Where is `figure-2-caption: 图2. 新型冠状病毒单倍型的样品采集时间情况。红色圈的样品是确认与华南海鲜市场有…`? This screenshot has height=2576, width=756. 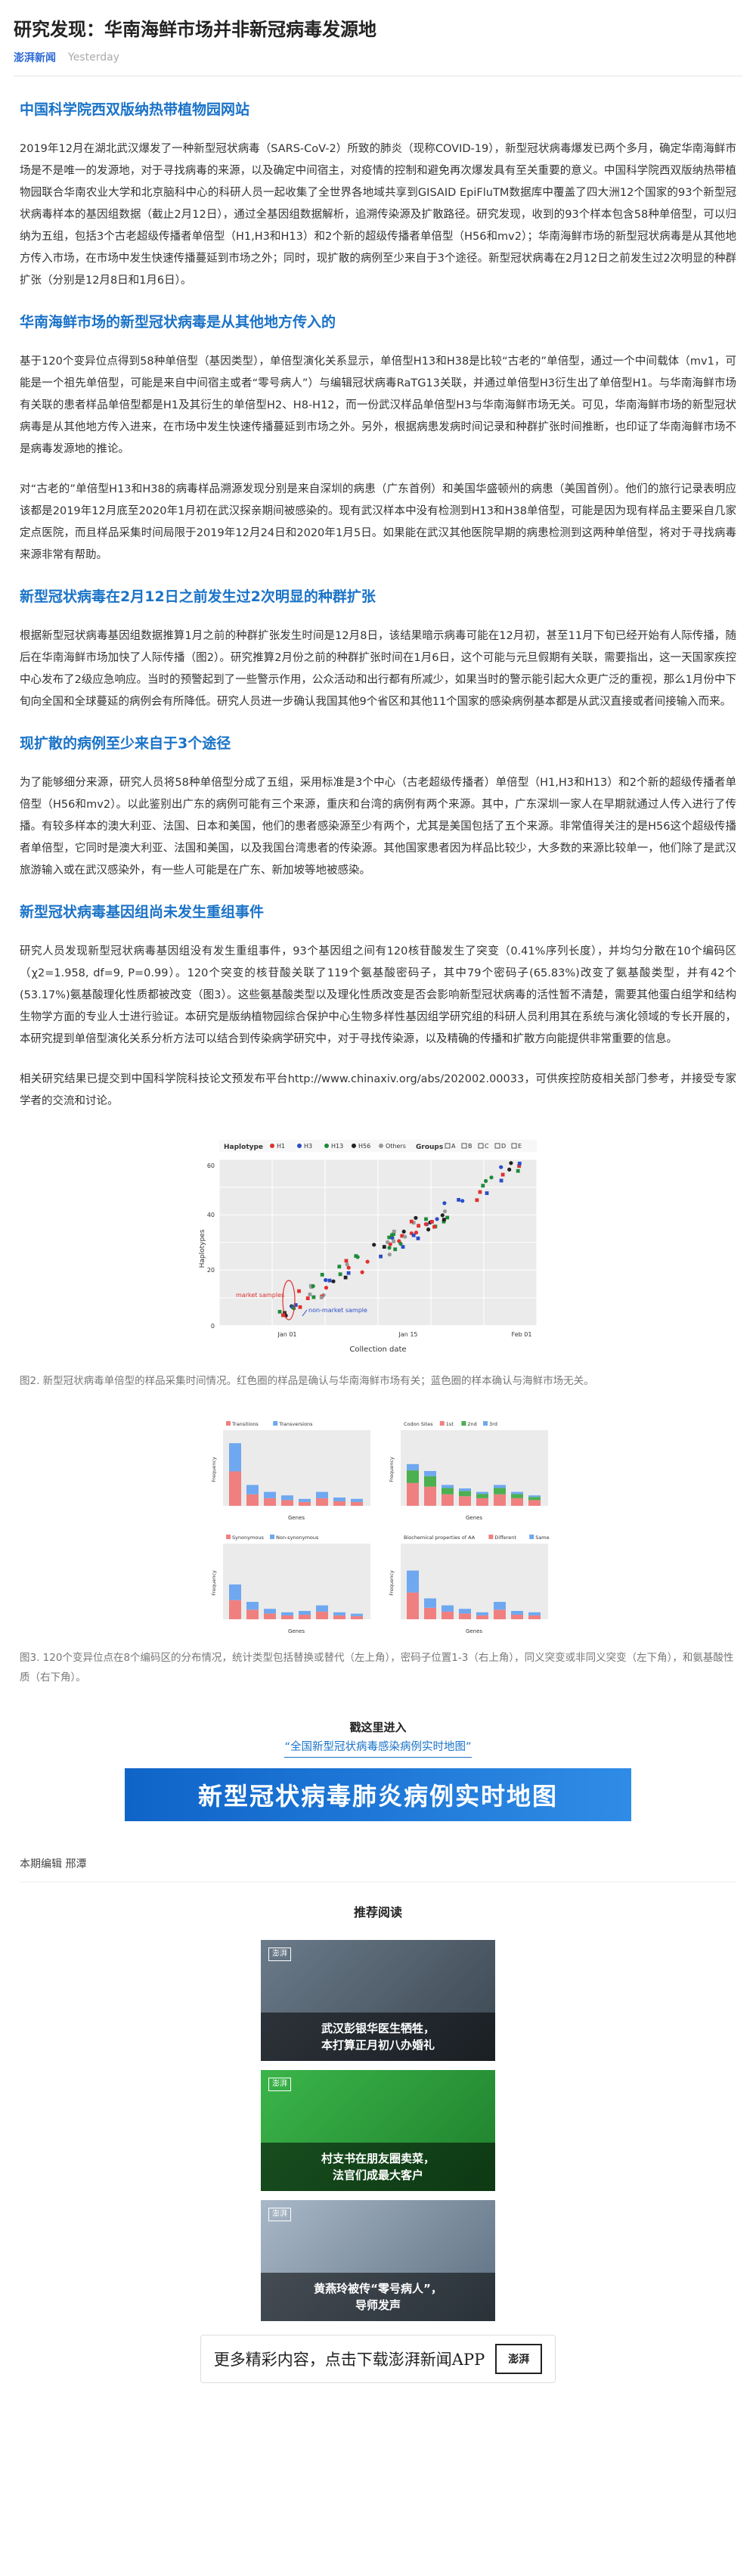 figure-2-caption: 图2. 新型冠状病毒单倍型的样品采集时间情况。红色圈的样品是确认与华南海鲜市场有… is located at coordinates (307, 1381).